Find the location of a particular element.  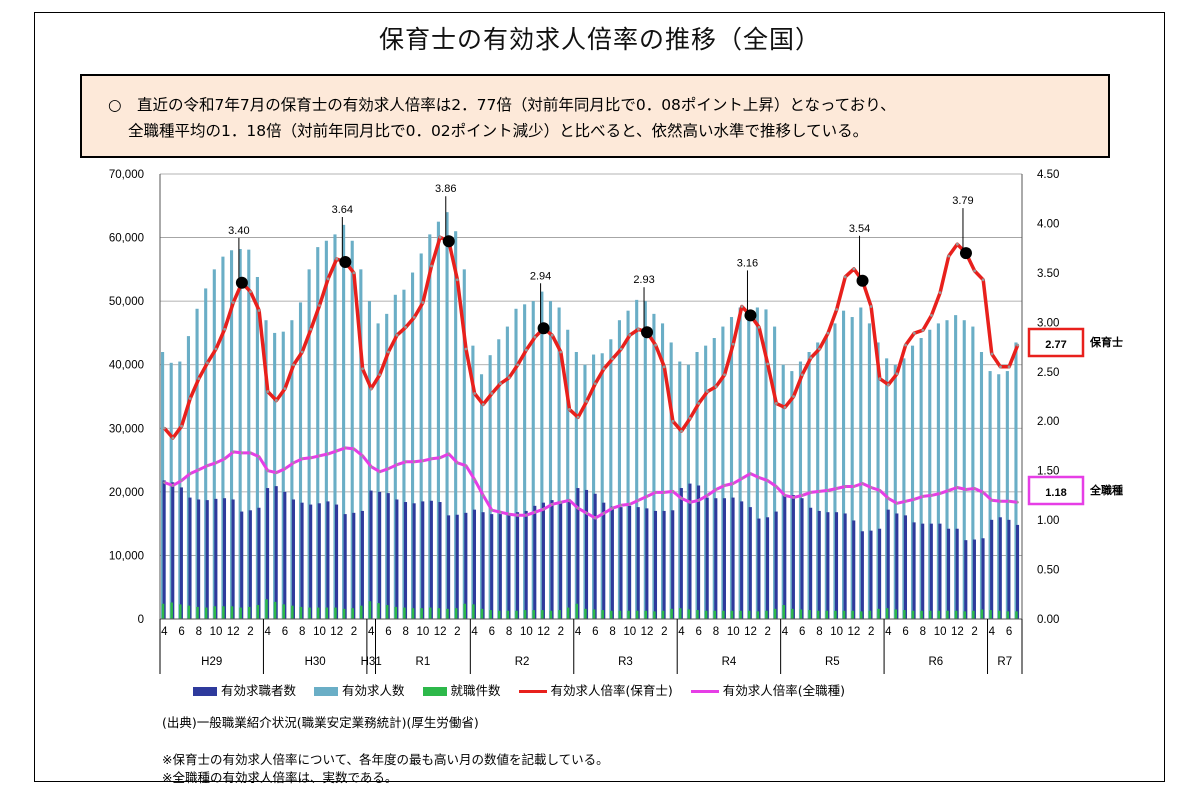

x-tick-label: 12 is located at coordinates (336, 632).